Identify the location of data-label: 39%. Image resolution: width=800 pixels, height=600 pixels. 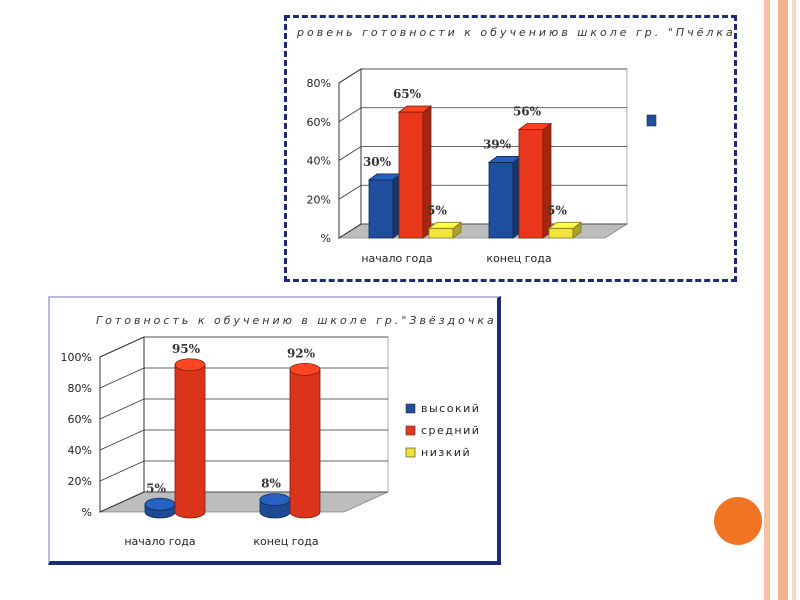
(497, 144).